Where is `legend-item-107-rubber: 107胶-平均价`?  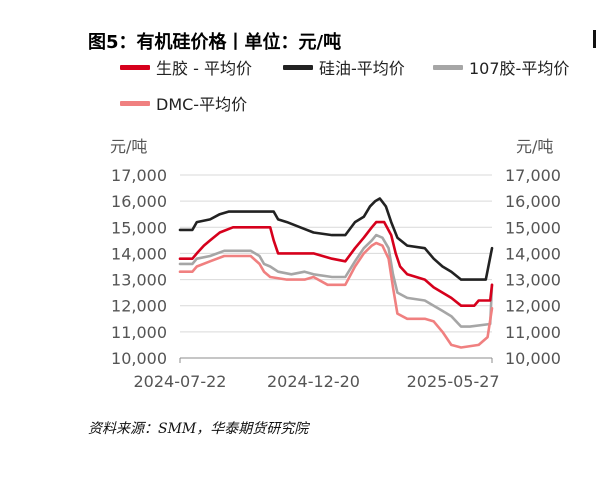 legend-item-107-rubber: 107胶-平均价 is located at coordinates (501, 67).